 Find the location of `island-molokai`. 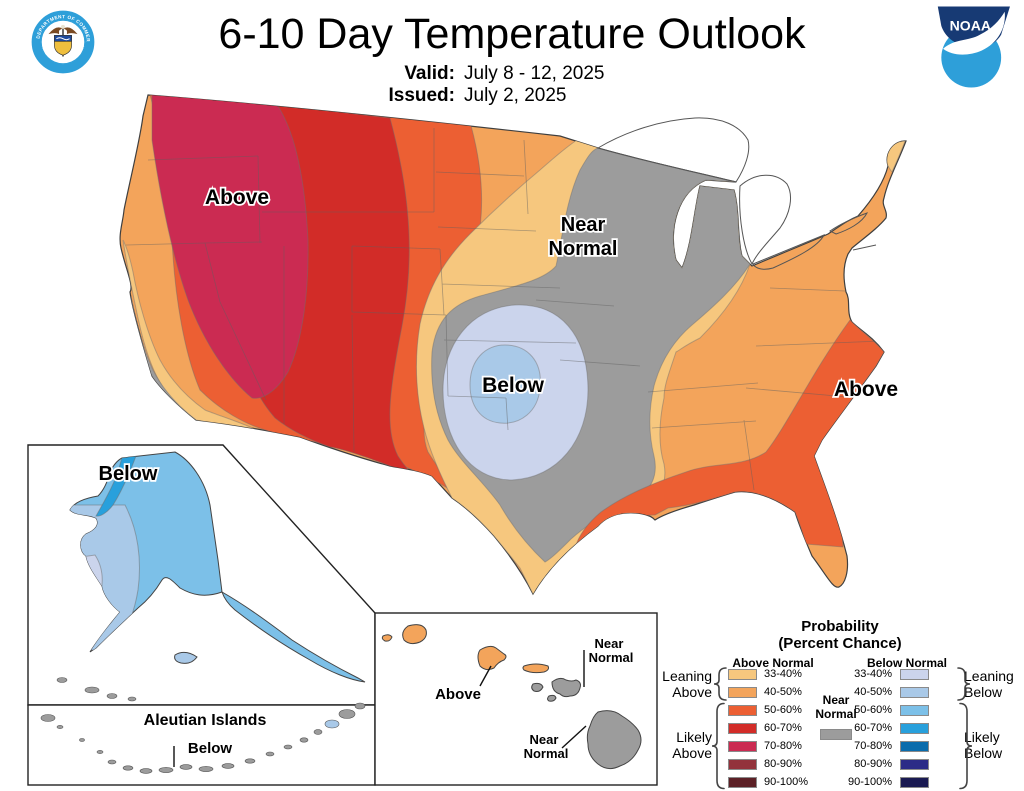

island-molokai is located at coordinates (535, 668).